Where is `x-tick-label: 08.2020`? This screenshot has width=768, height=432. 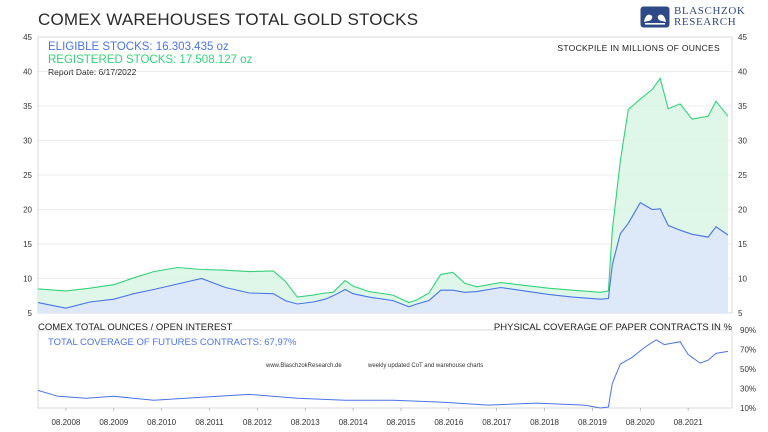
x-tick-label: 08.2020 is located at coordinates (640, 422).